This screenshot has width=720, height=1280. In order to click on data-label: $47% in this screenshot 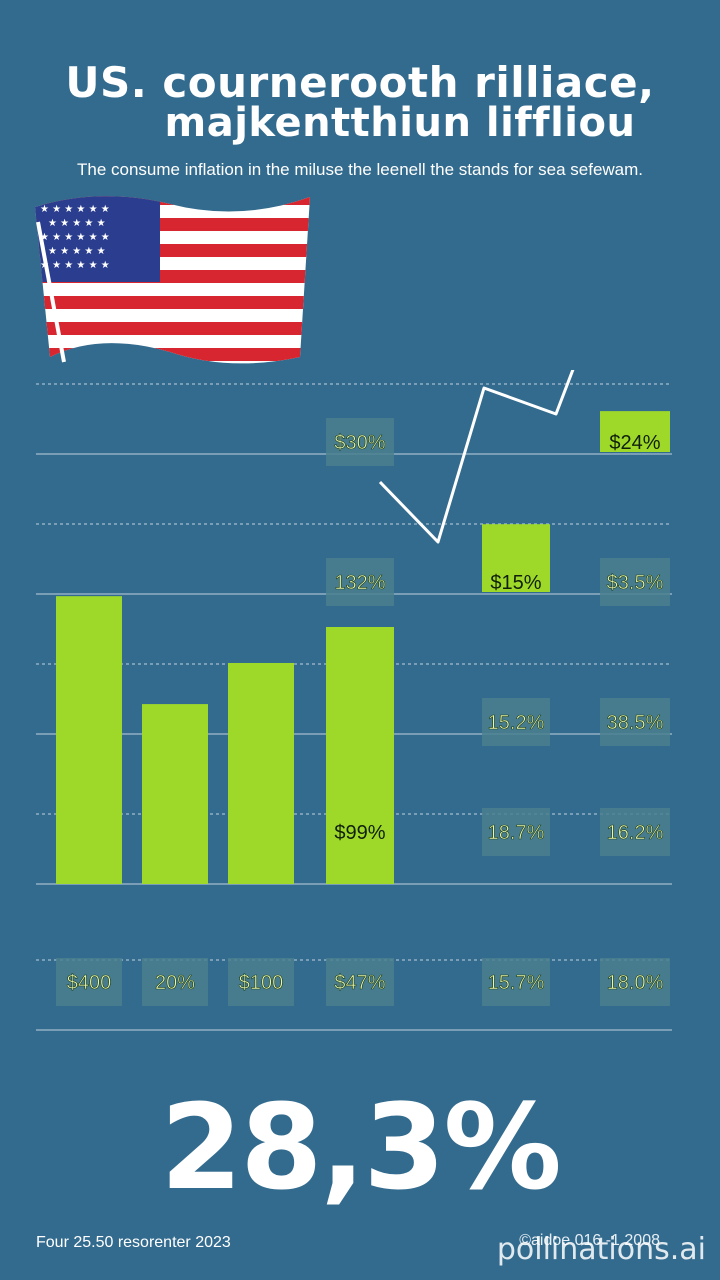, I will do `click(359, 983)`.